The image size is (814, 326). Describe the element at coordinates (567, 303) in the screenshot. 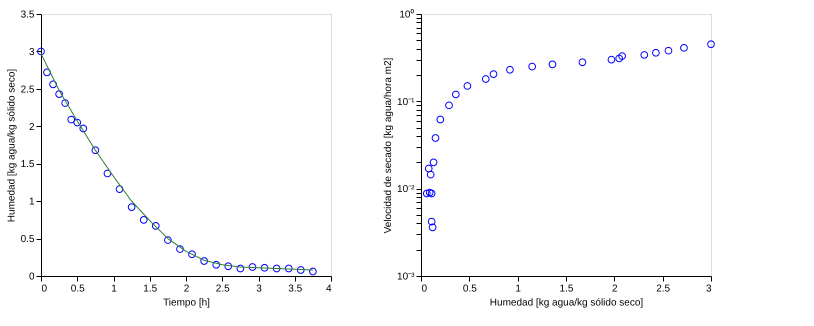

I see `x-axis-title: Humedad [kg agua/kg sólido seco]` at that location.